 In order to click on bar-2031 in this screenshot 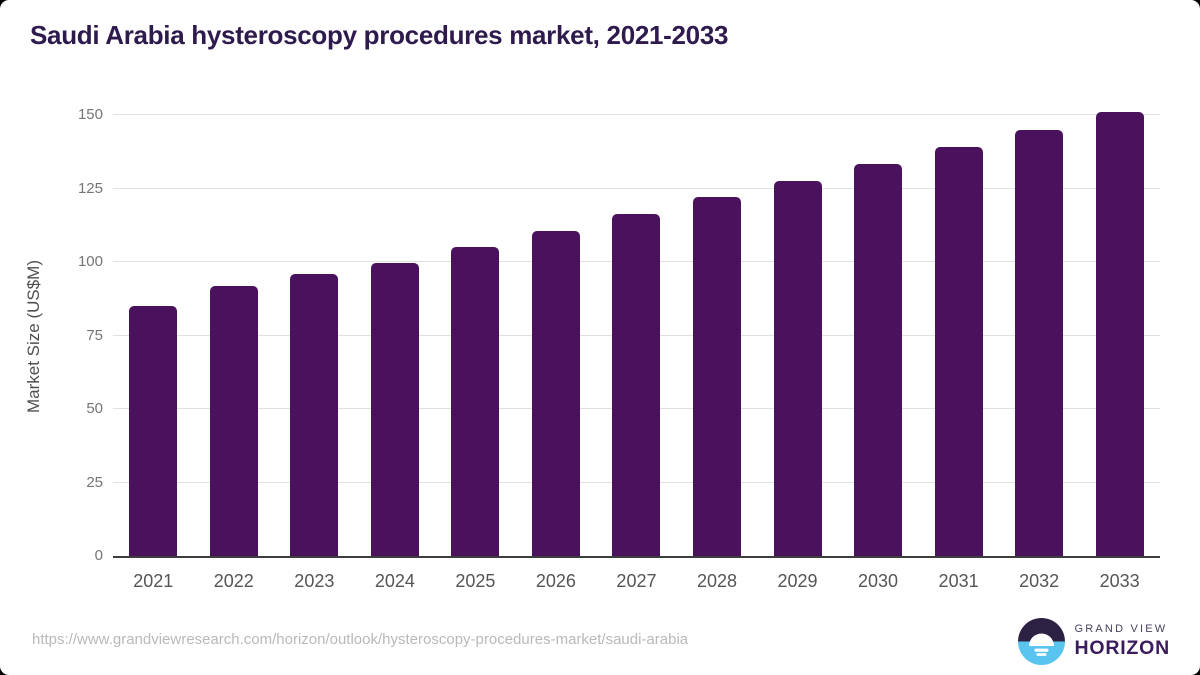, I will do `click(958, 351)`.